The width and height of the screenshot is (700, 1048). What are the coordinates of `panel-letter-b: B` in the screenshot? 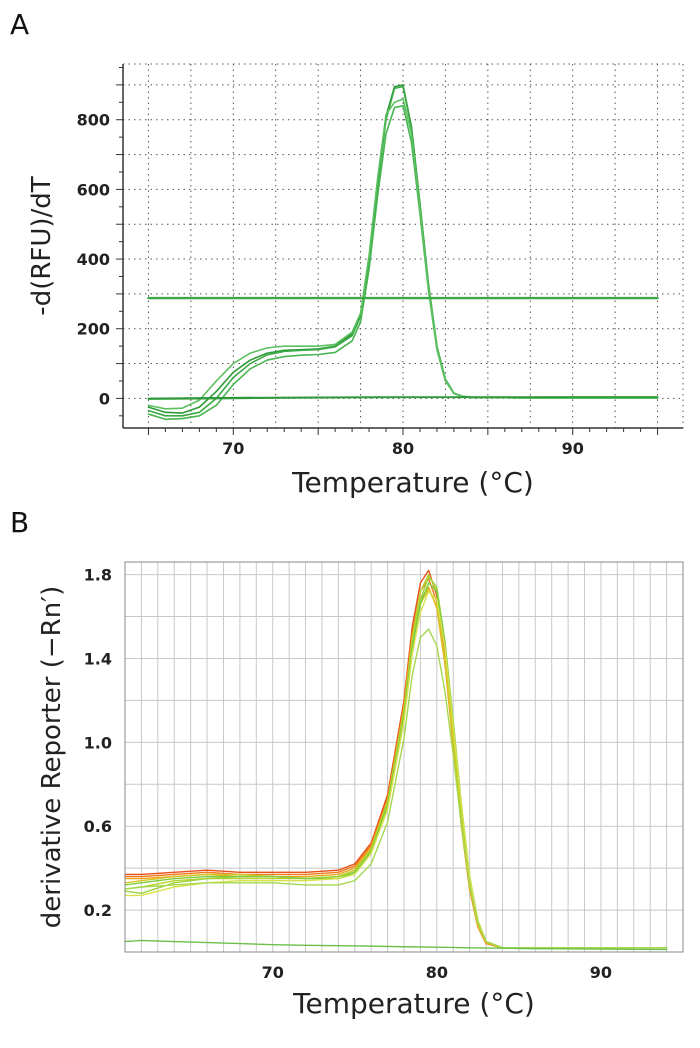 It's located at (20, 522).